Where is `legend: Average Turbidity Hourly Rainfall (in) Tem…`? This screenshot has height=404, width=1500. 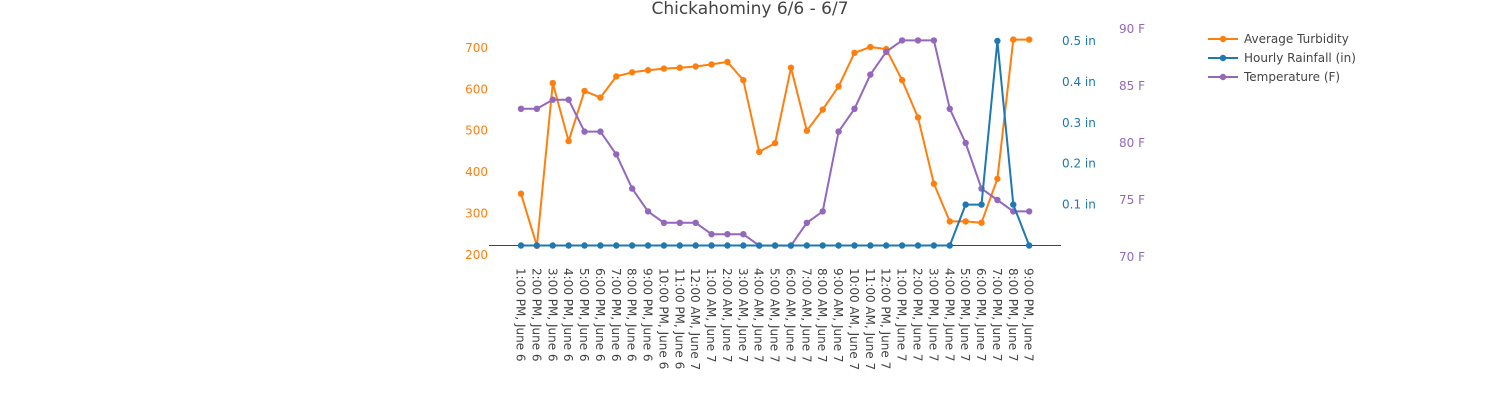 legend: Average Turbidity Hourly Rainfall (in) Tem… is located at coordinates (1282, 58).